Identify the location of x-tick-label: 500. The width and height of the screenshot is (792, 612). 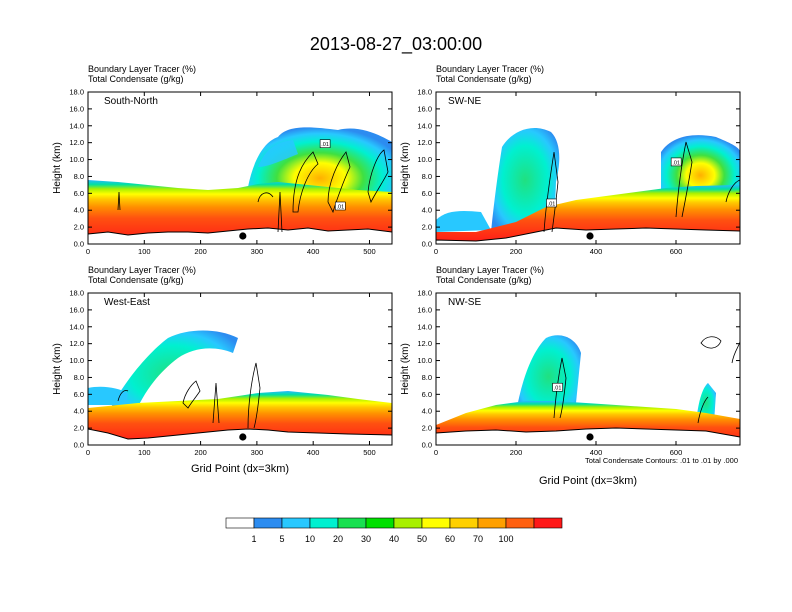
(369, 452).